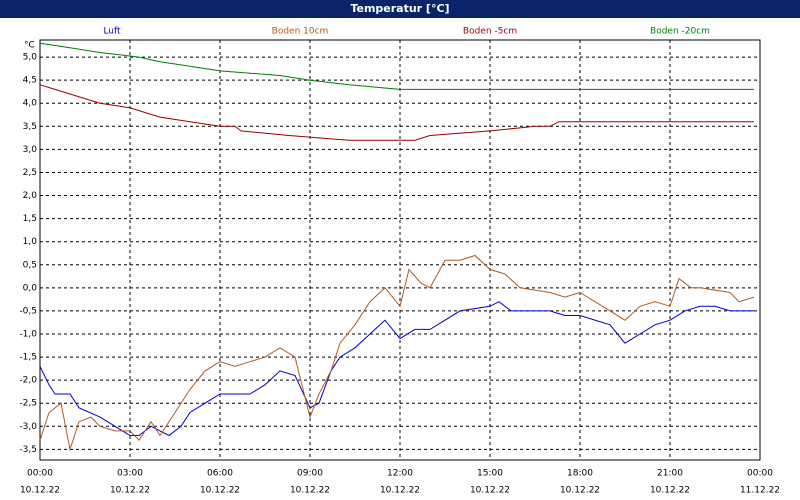 This screenshot has height=500, width=800. Describe the element at coordinates (670, 474) in the screenshot. I see `x-tick-label: 21:00` at that location.